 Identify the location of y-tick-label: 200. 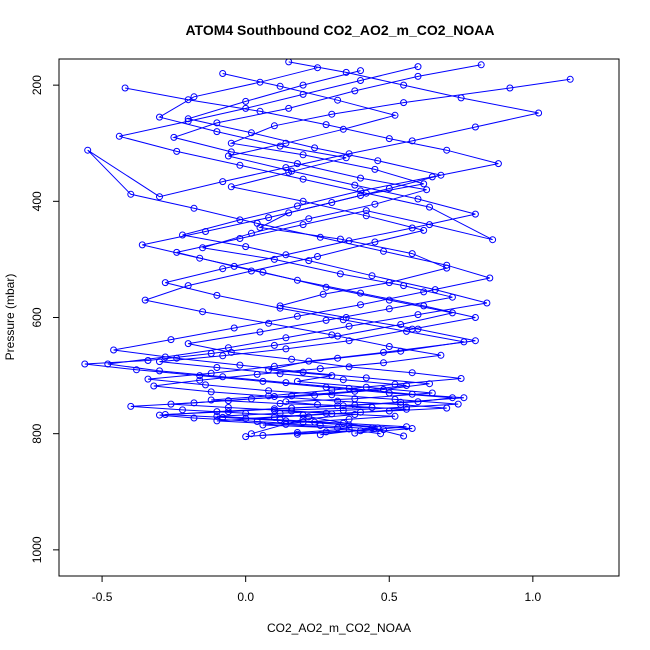
(37, 85).